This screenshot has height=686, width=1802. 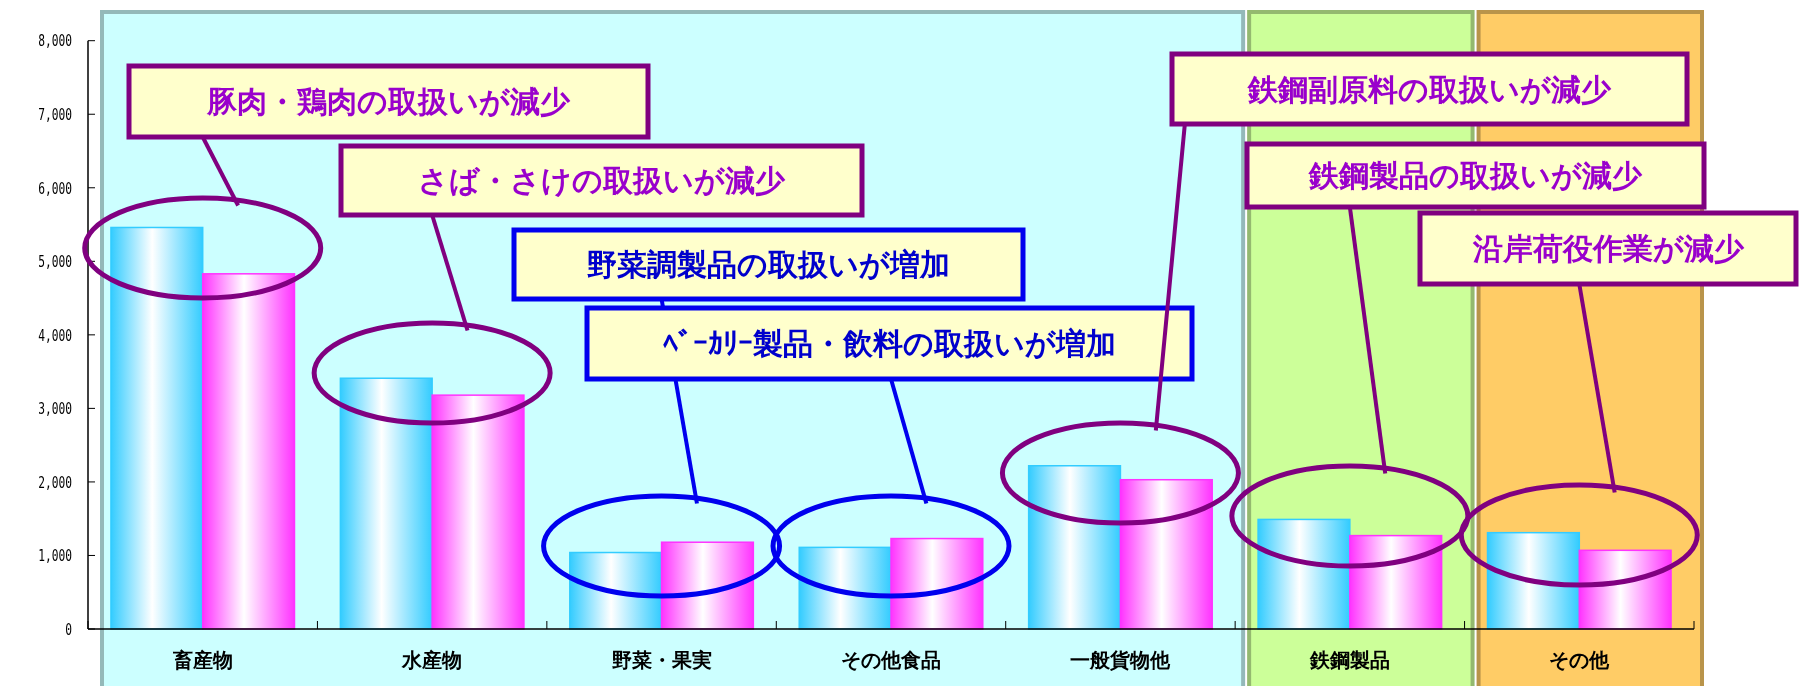 What do you see at coordinates (602, 181) in the screenshot?
I see `annotation: さば・さけの取扱いが減少` at bounding box center [602, 181].